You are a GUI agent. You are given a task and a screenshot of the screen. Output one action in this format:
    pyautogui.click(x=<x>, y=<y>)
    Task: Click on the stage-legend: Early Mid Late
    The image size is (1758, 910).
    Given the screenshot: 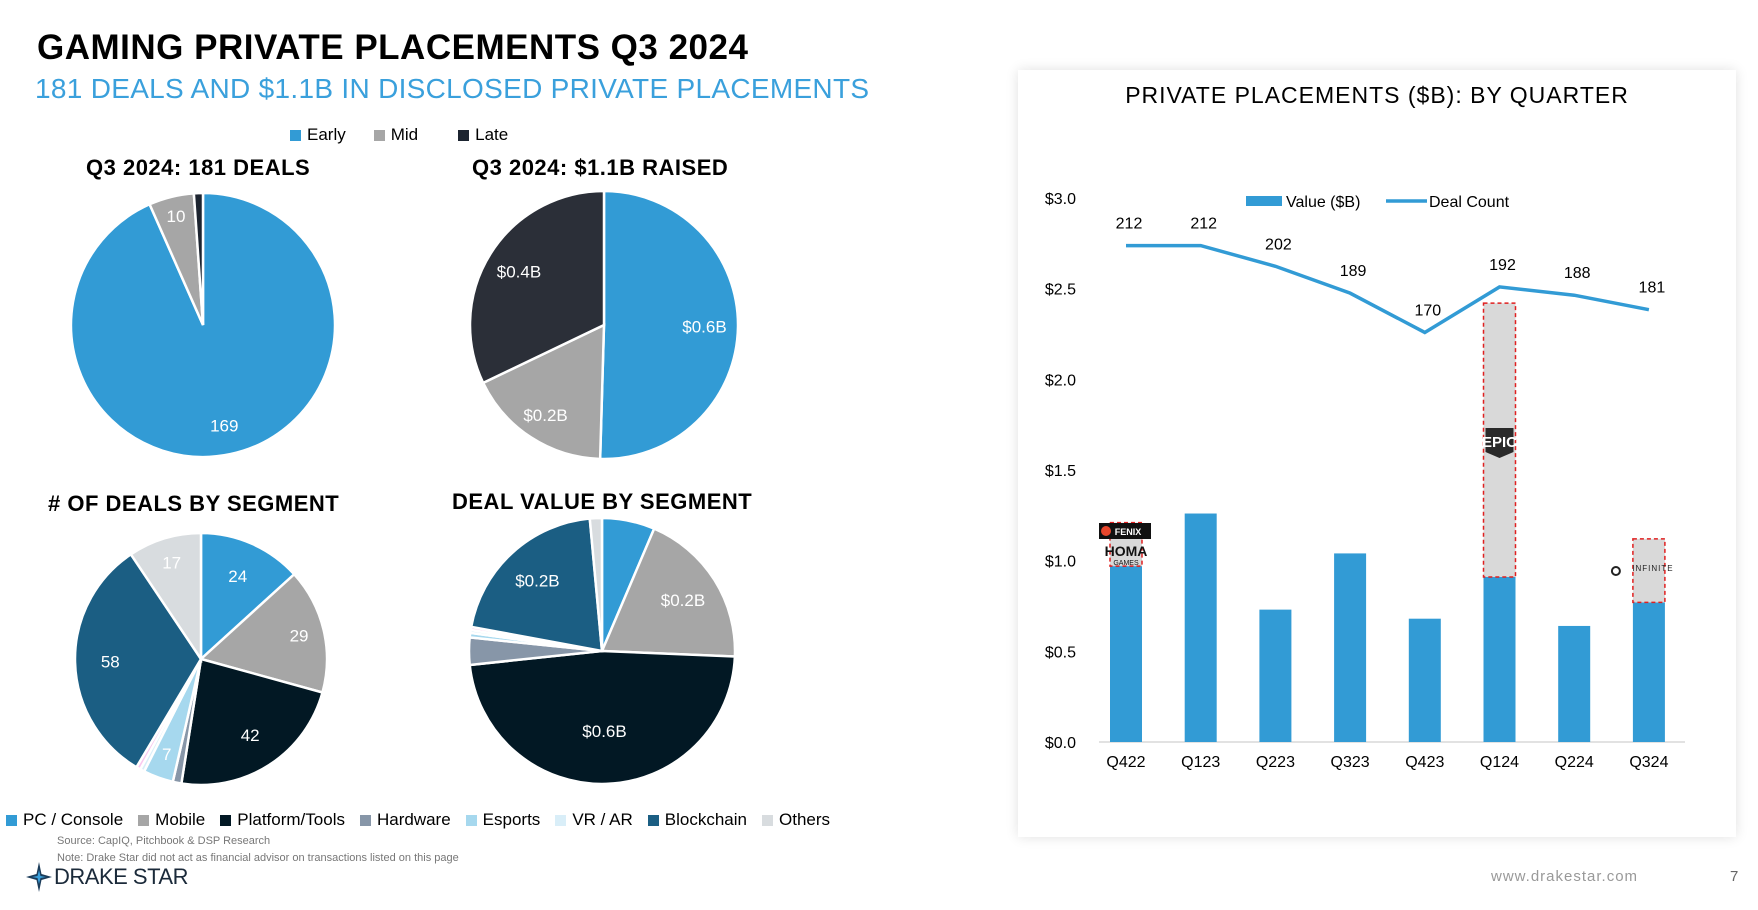 What is the action you would take?
    pyautogui.click(x=399, y=135)
    